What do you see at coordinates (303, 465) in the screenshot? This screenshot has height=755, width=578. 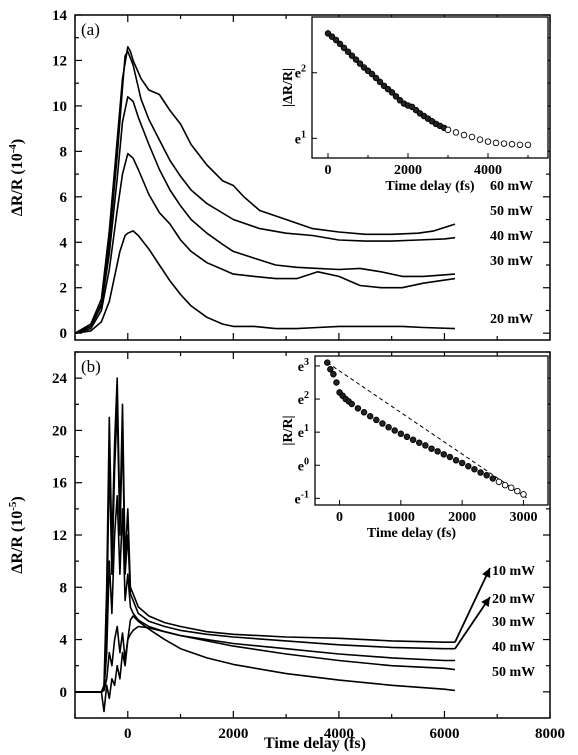 I see `y-tick-label: e0` at bounding box center [303, 465].